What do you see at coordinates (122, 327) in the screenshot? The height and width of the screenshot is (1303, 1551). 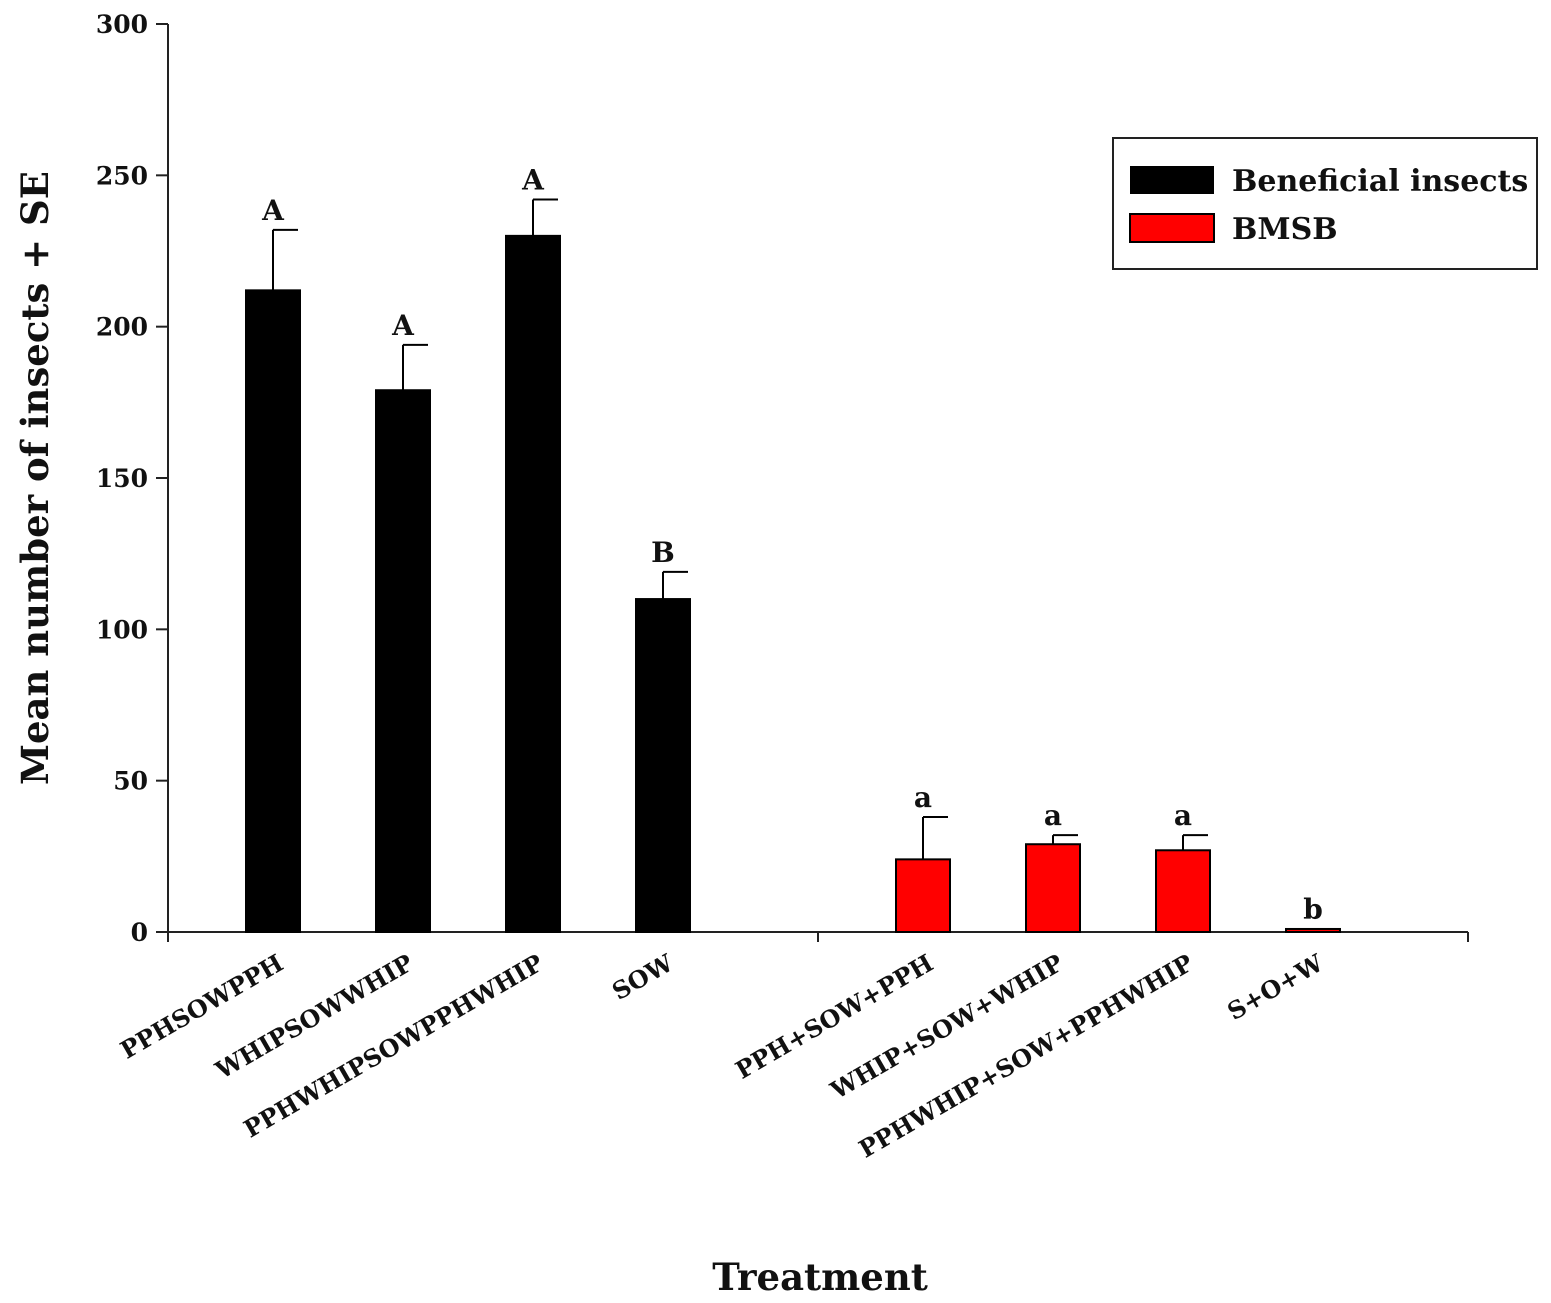 I see `y-tick-label: 200` at bounding box center [122, 327].